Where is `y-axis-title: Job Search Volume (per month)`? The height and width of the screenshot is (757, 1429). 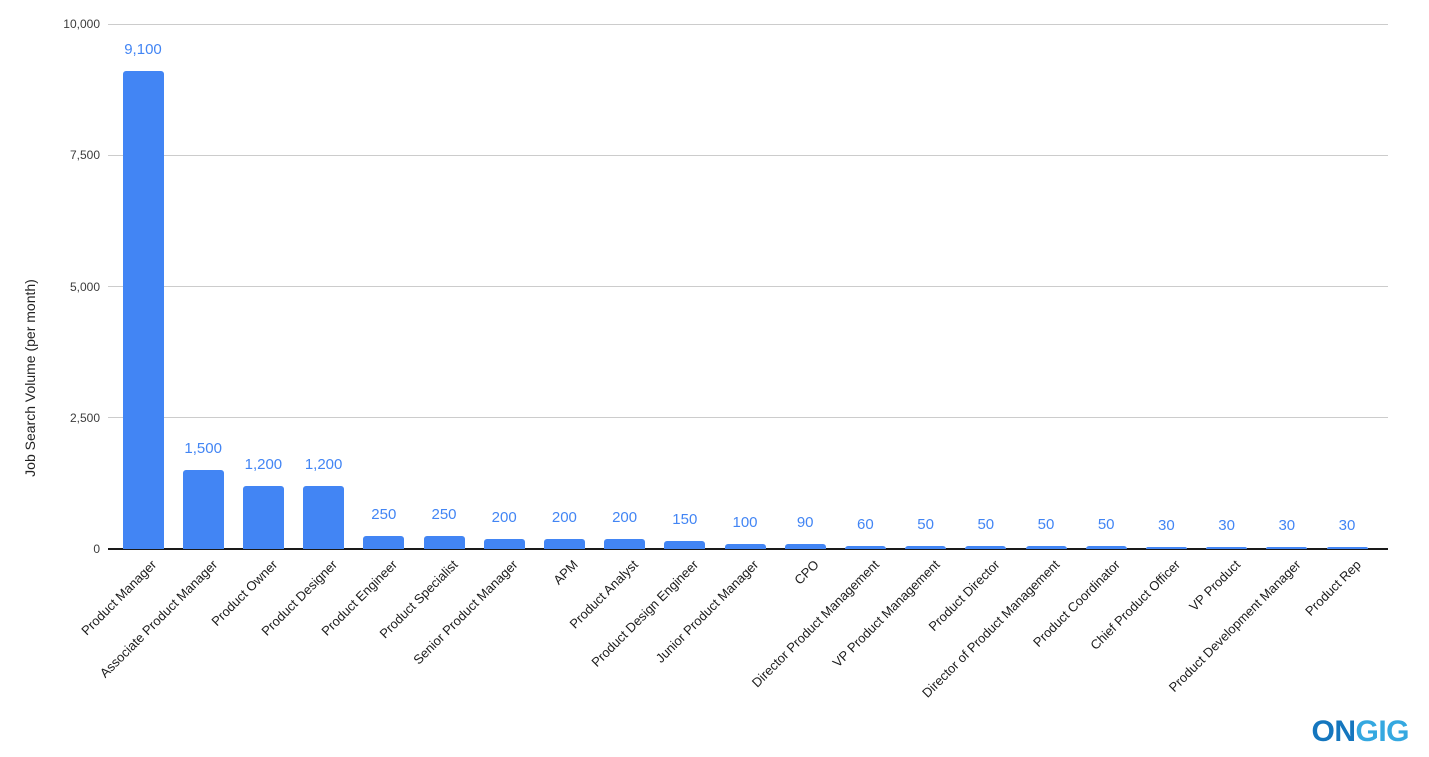 y-axis-title: Job Search Volume (per month) is located at coordinates (30, 378).